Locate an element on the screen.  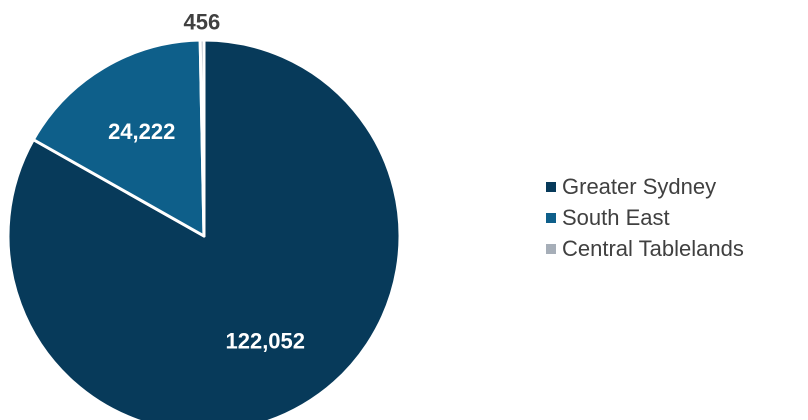
legend-label: Greater Sydney is located at coordinates (639, 186).